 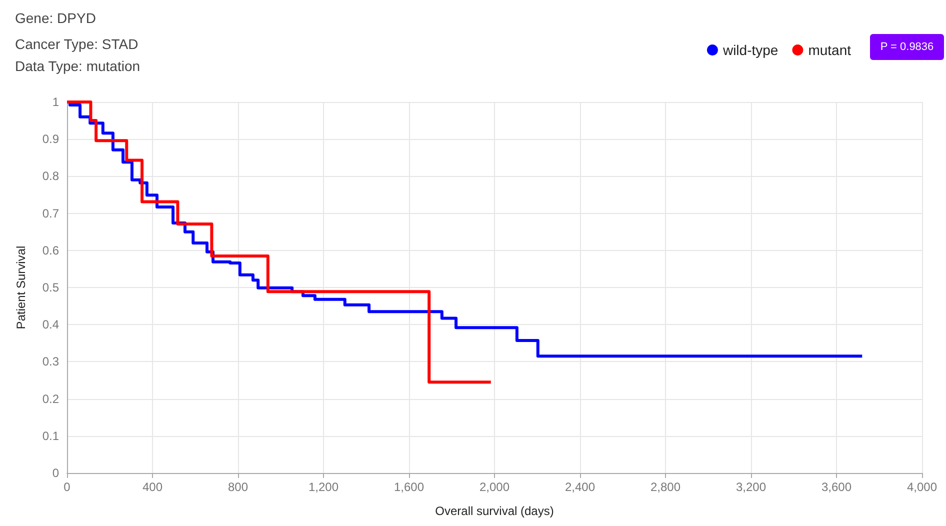 I want to click on chart-subtitle: Cancer Type: STAD Data Type: mutation, so click(x=77, y=55).